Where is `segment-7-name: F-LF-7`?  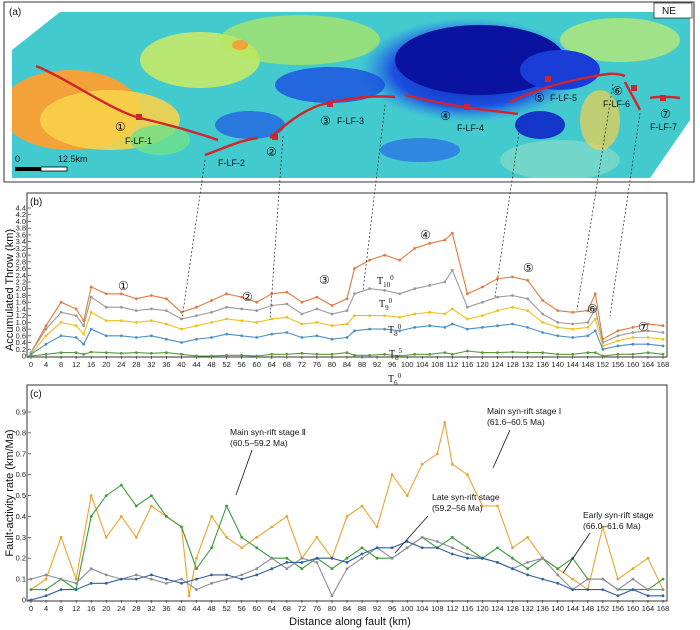 segment-7-name: F-LF-7 is located at coordinates (663, 127).